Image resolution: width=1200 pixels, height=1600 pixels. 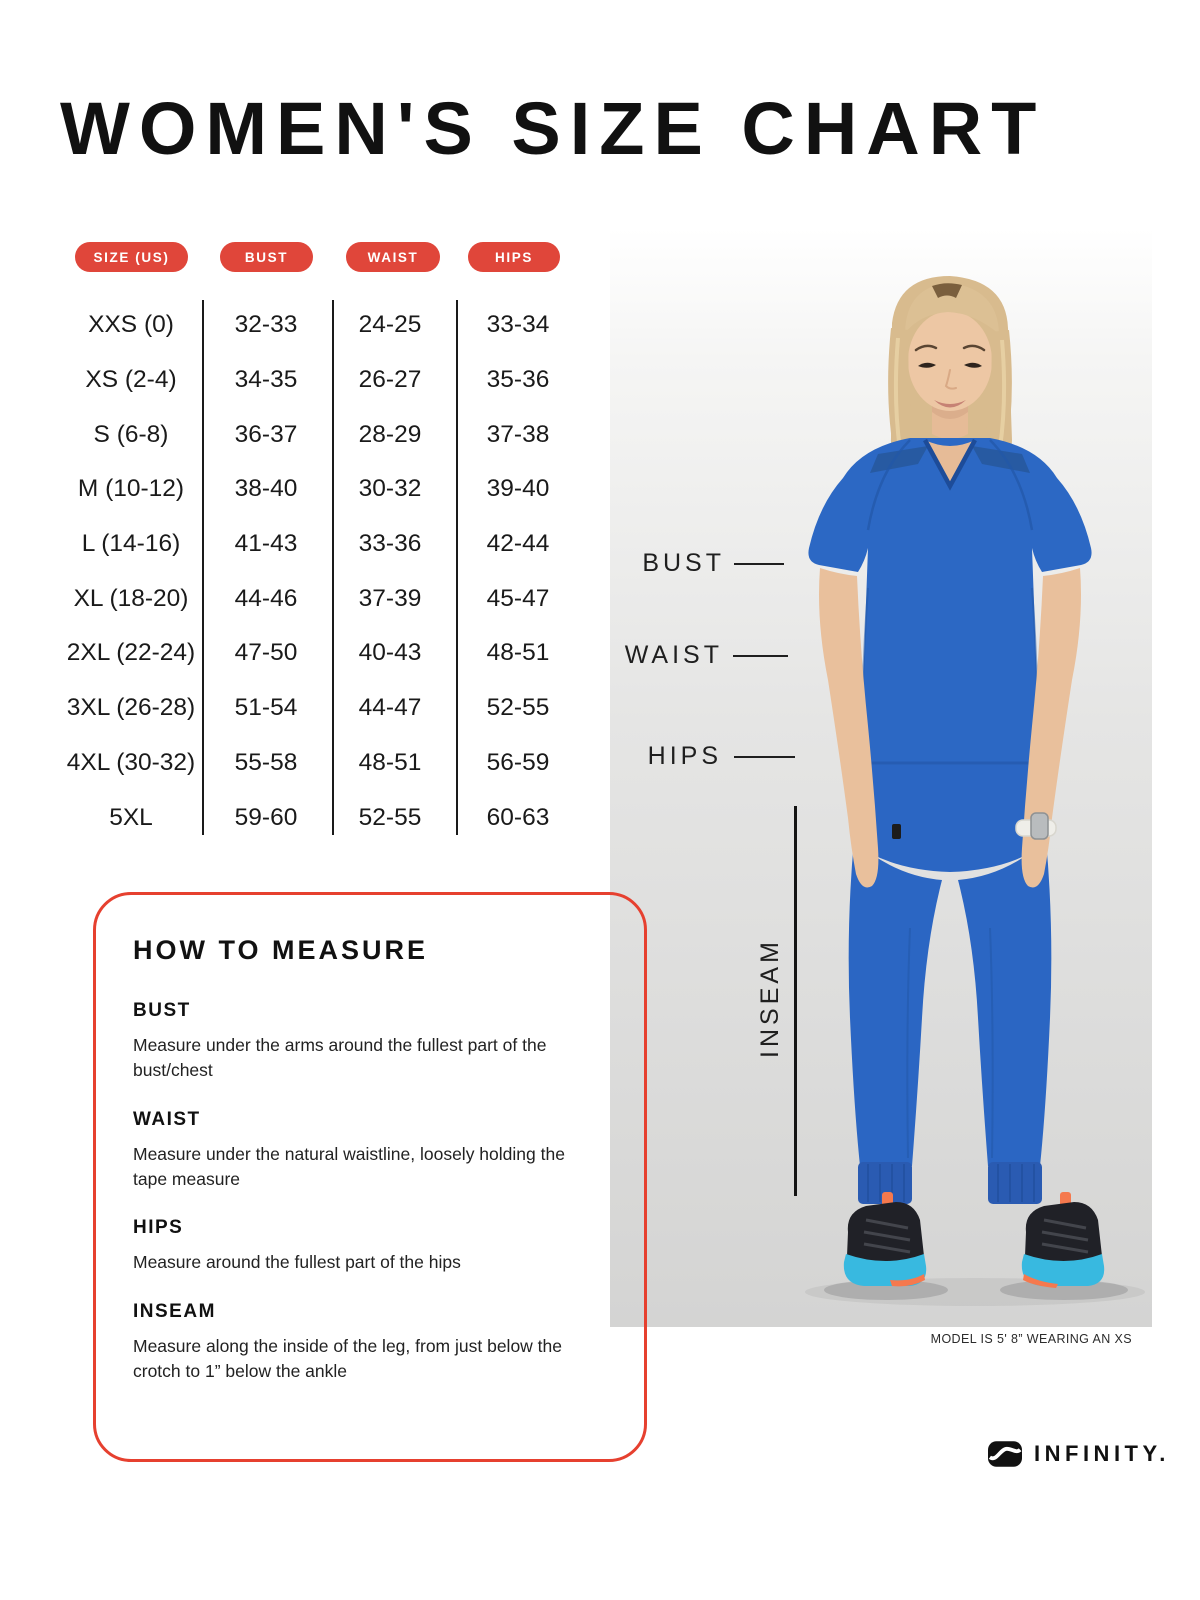 I want to click on waist-cell: 40-43, so click(x=390, y=653).